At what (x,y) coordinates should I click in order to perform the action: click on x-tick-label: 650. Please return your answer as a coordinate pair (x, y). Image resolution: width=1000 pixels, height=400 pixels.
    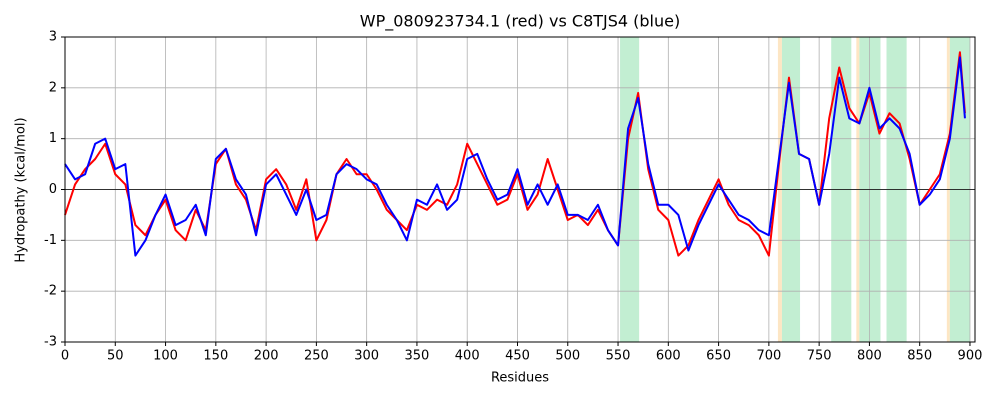
    Looking at the image, I should click on (718, 356).